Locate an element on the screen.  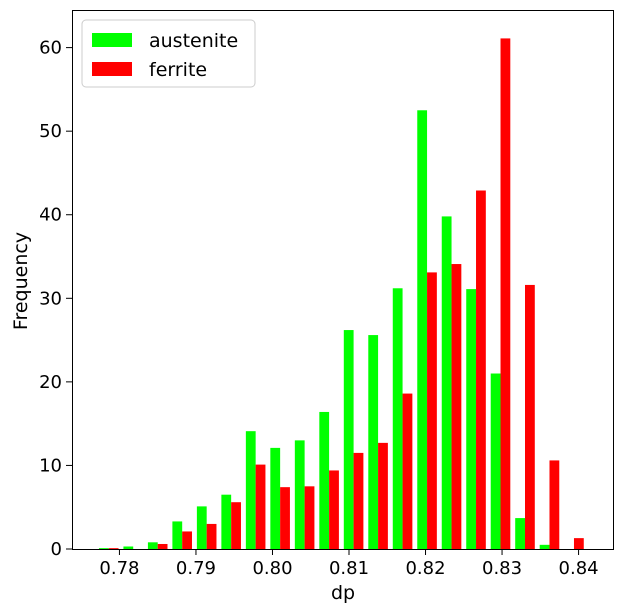
legend-swatch-ferrite is located at coordinates (112, 69).